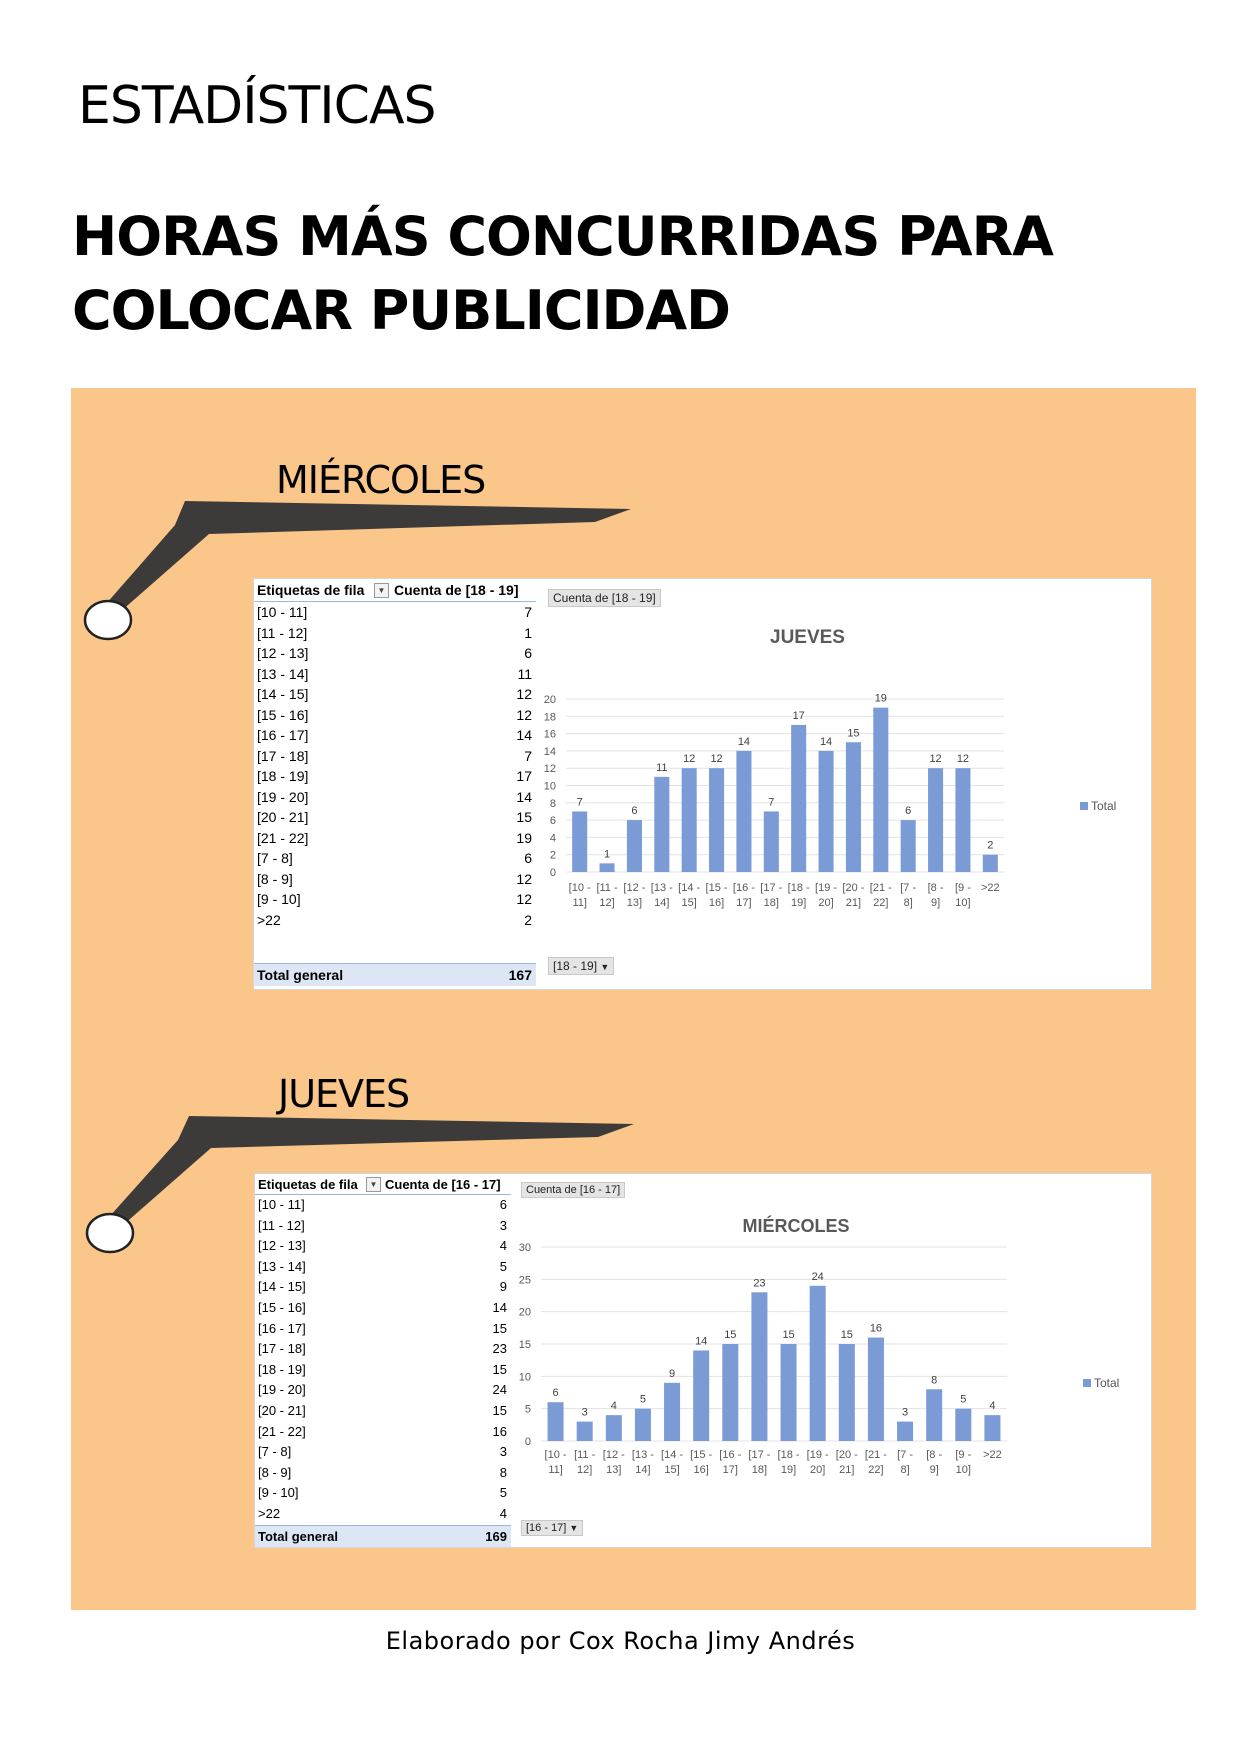  I want to click on x-tick-label: [14 -15], so click(672, 1462).